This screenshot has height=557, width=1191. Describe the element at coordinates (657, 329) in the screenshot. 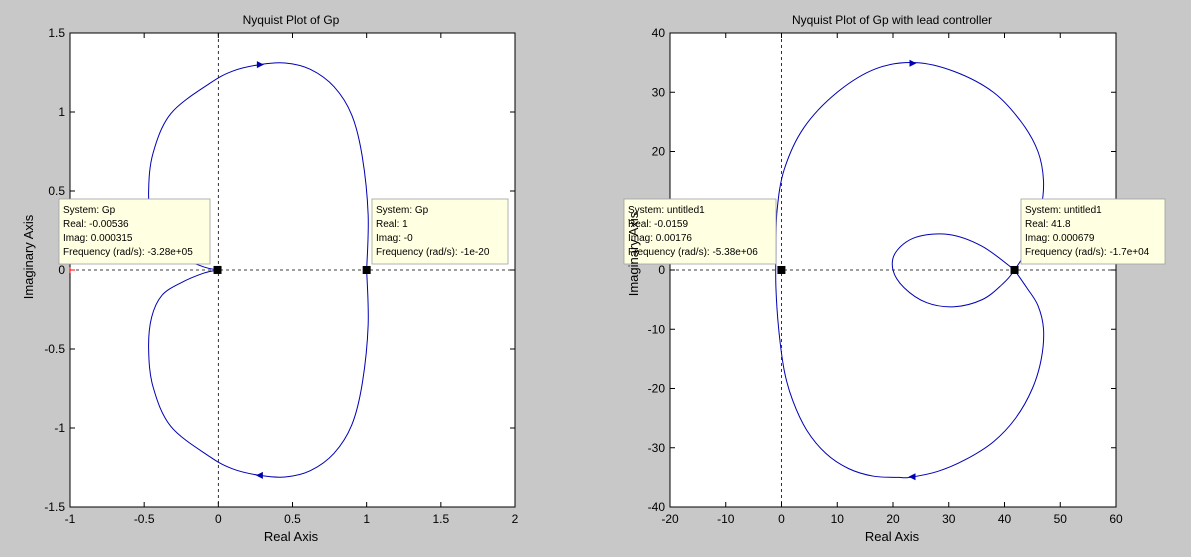

I see `y-tick-label: -10` at that location.